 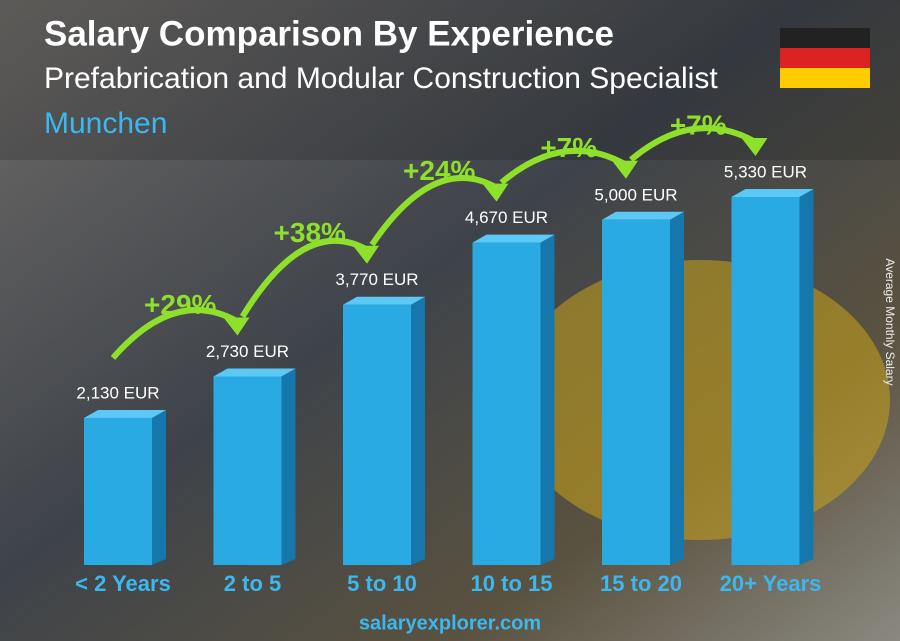 What do you see at coordinates (439, 170) in the screenshot?
I see `change-label: +24%` at bounding box center [439, 170].